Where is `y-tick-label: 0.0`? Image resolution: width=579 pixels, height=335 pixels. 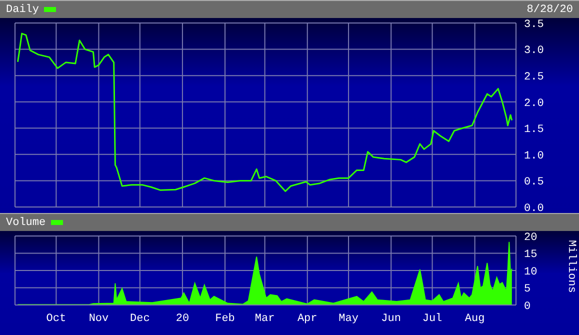
y-tick-label: 0.0 is located at coordinates (534, 208).